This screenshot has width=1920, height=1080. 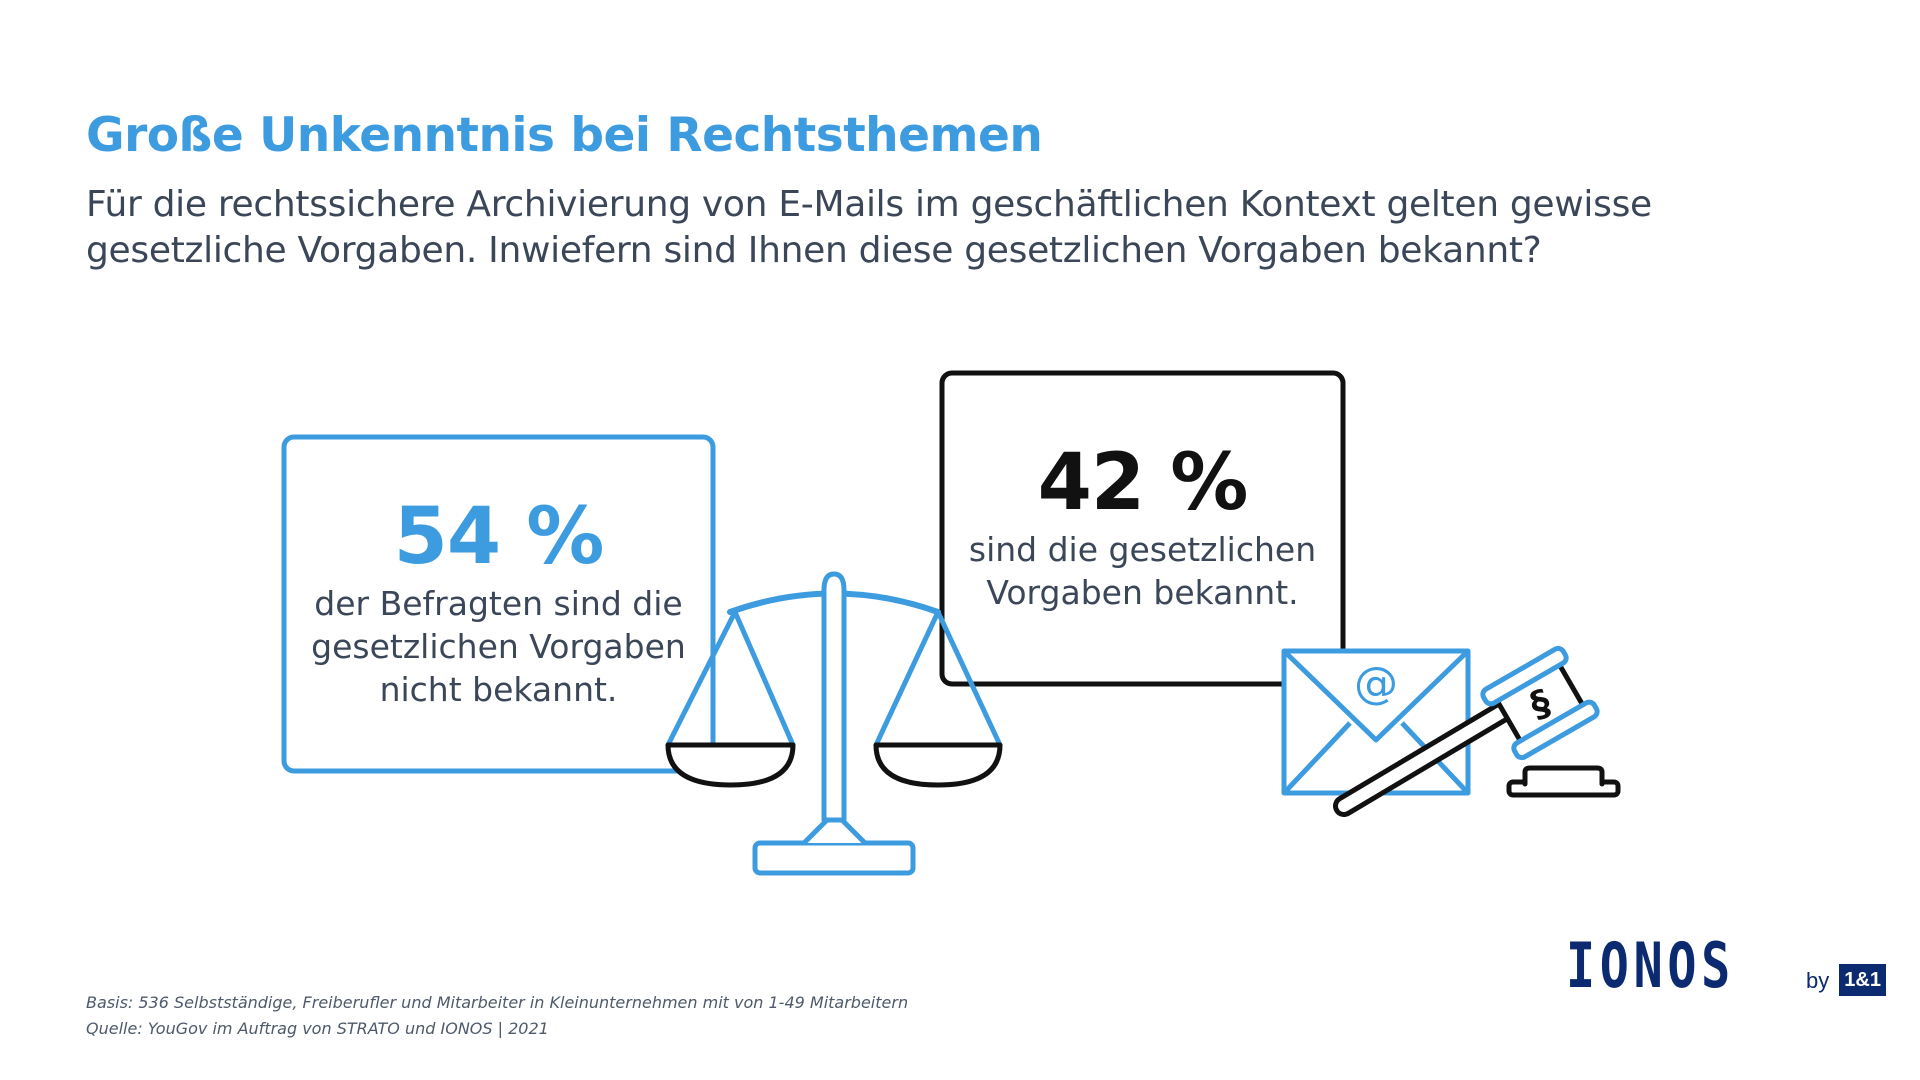 What do you see at coordinates (499, 537) in the screenshot?
I see `stat-left-percent: 54 %` at bounding box center [499, 537].